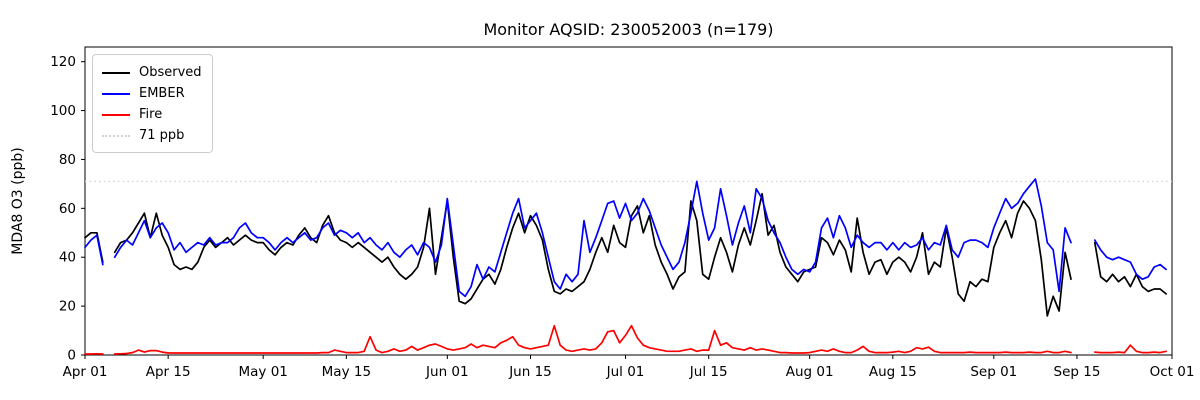 The width and height of the screenshot is (1200, 400). Describe the element at coordinates (67, 160) in the screenshot. I see `y-tick-label: 80` at that location.